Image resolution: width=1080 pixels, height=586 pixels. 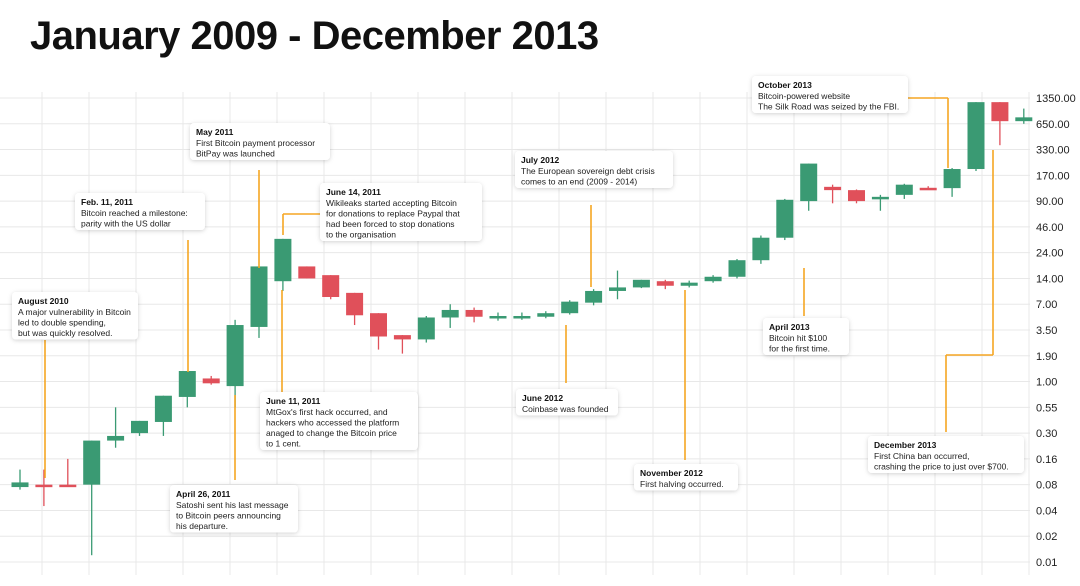 I want to click on annotation-text: First China ban occurred,, so click(x=921, y=456).